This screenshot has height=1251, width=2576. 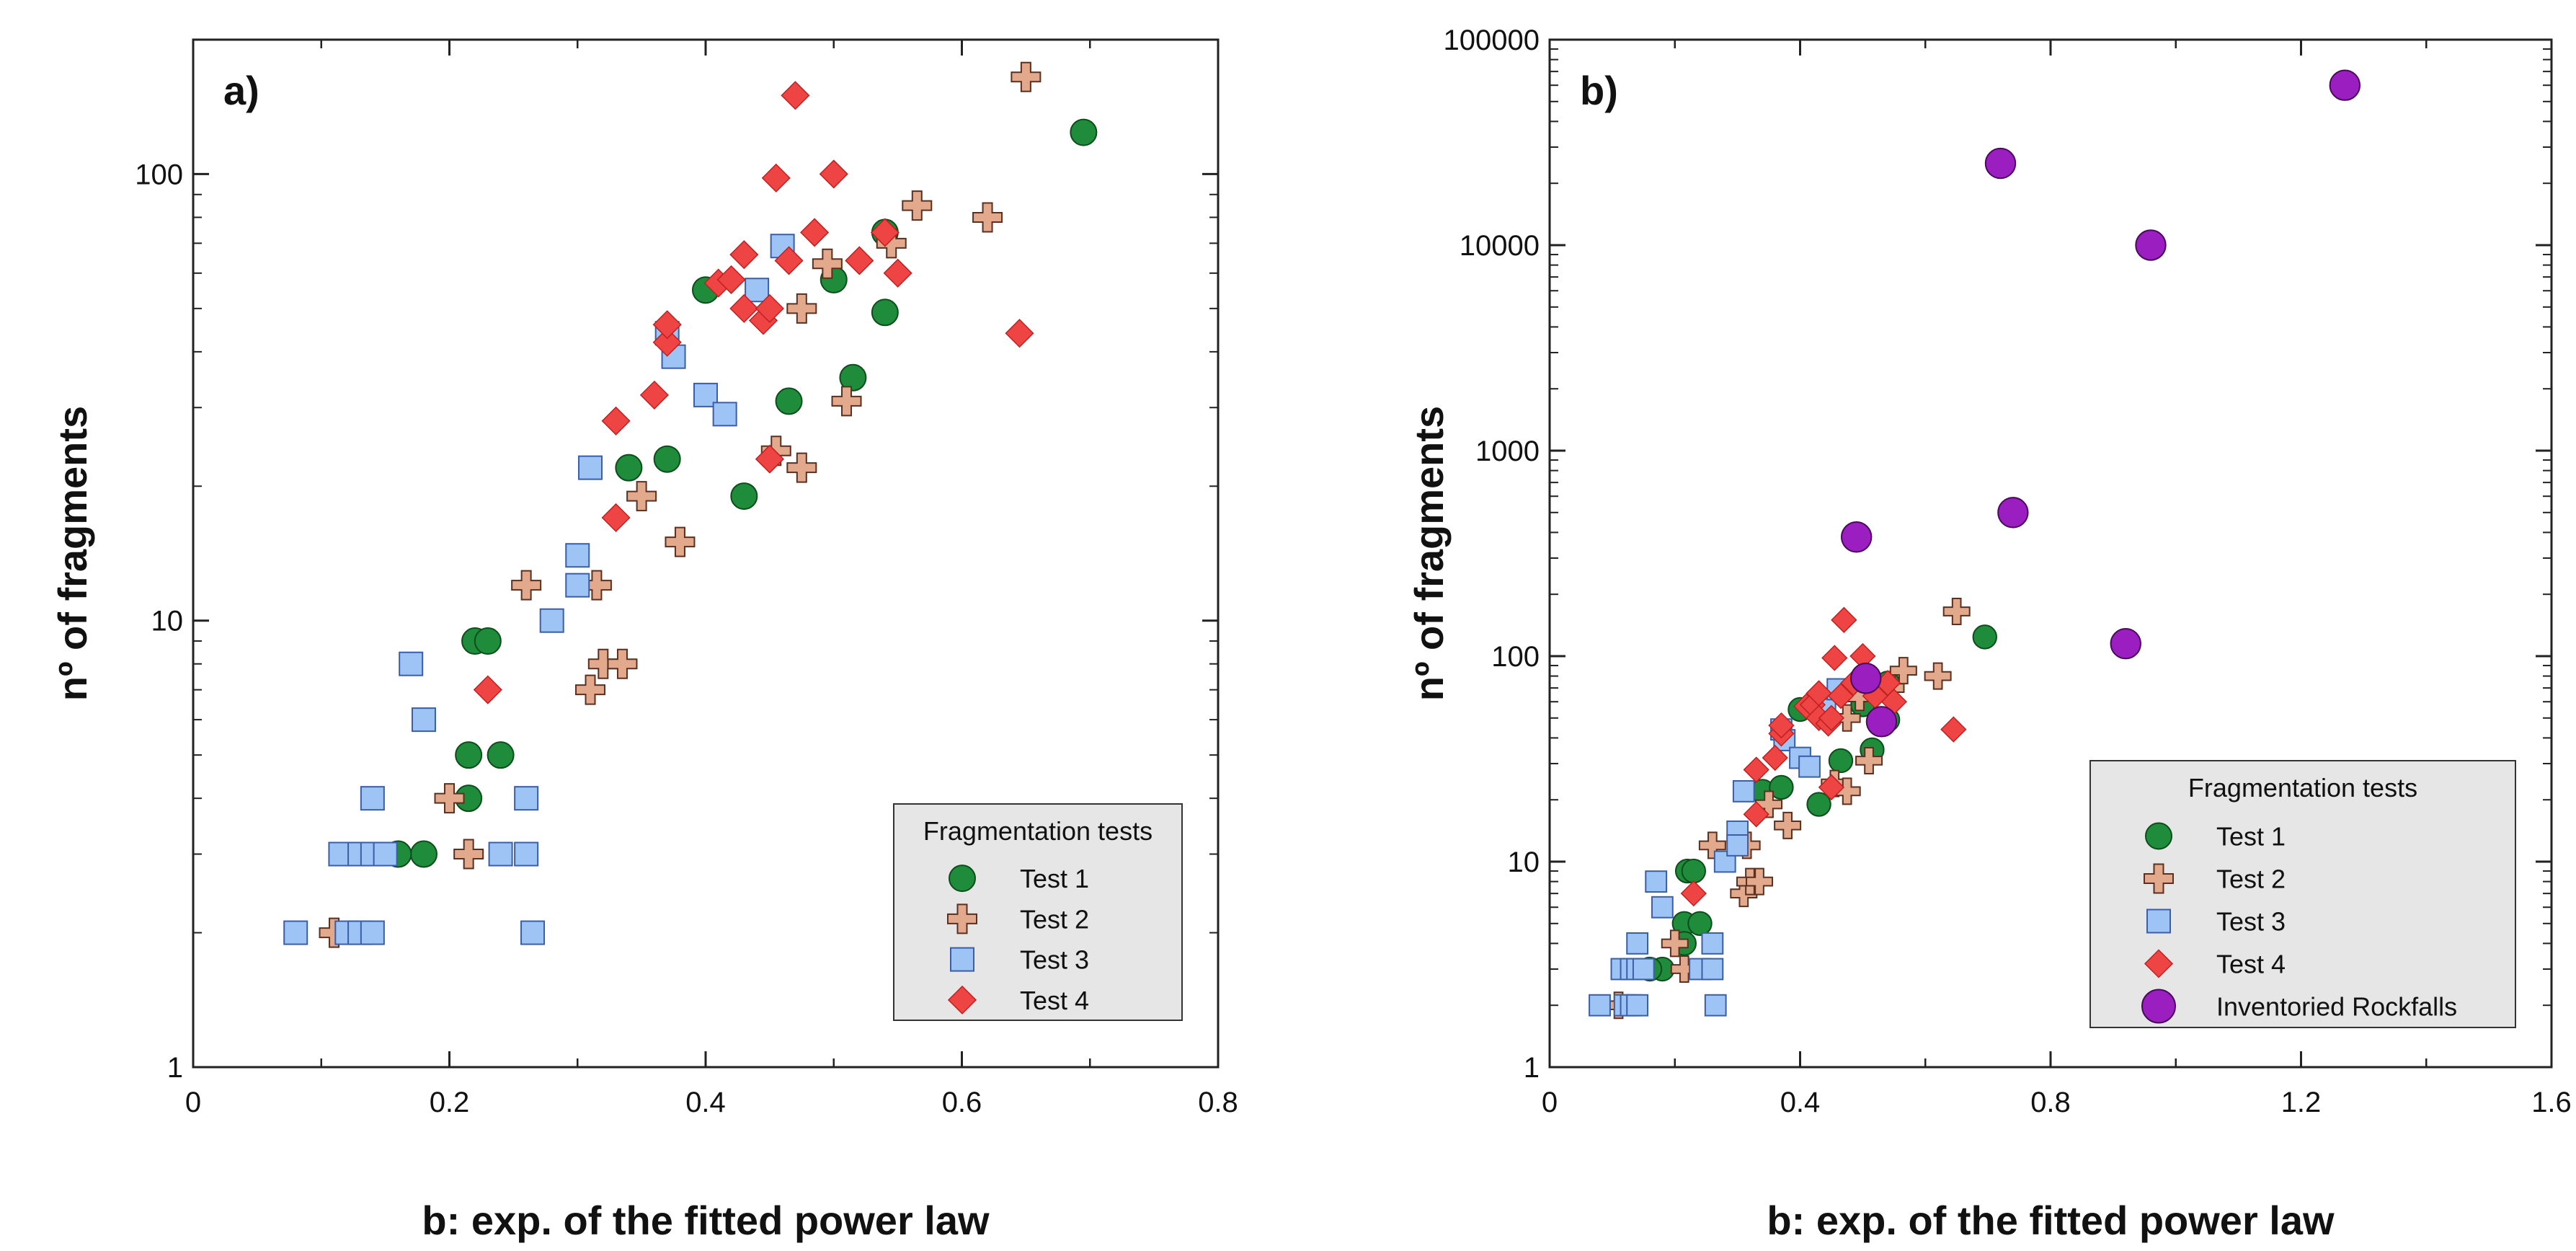 I want to click on y-axis-title: nº of fragments, so click(x=1429, y=553).